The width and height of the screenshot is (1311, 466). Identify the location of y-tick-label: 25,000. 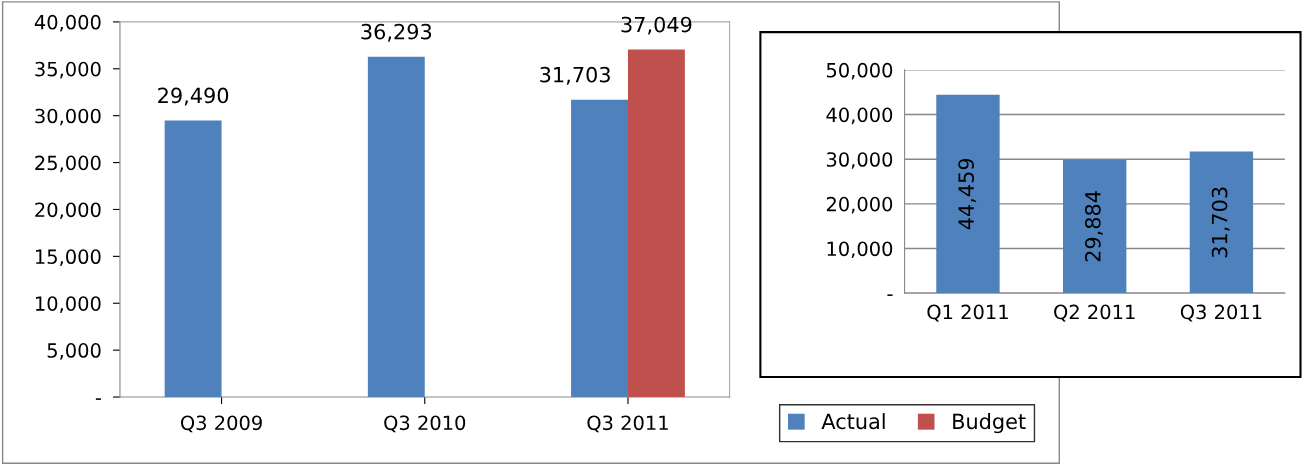
(68, 164).